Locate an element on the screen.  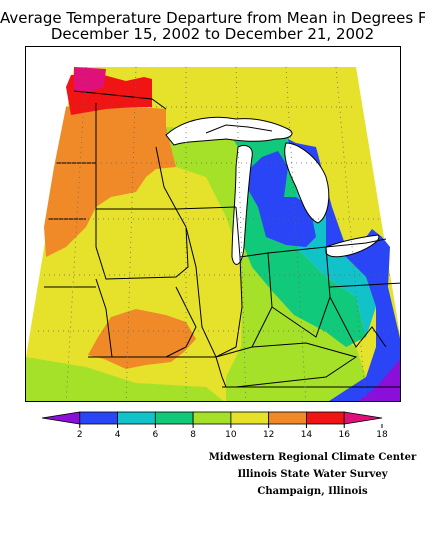
legend-tick-labels: 2 4 6 8 10 12 14 16 18 is located at coordinates (232, 432).